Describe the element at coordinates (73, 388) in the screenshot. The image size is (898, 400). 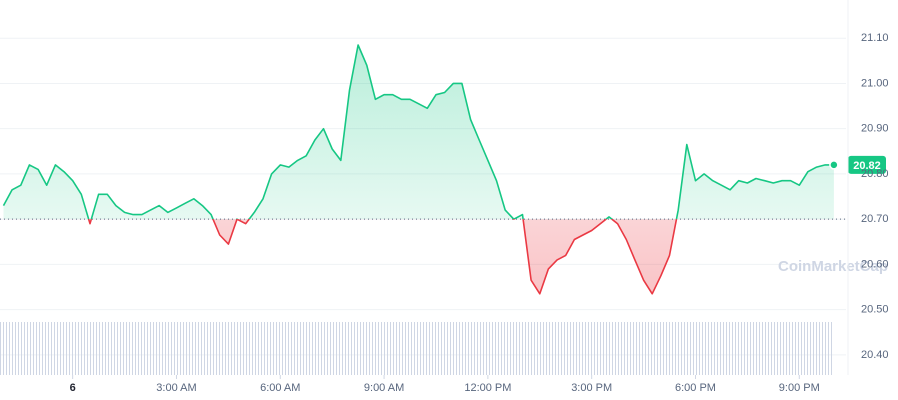
I see `x-tick-label: 6` at that location.